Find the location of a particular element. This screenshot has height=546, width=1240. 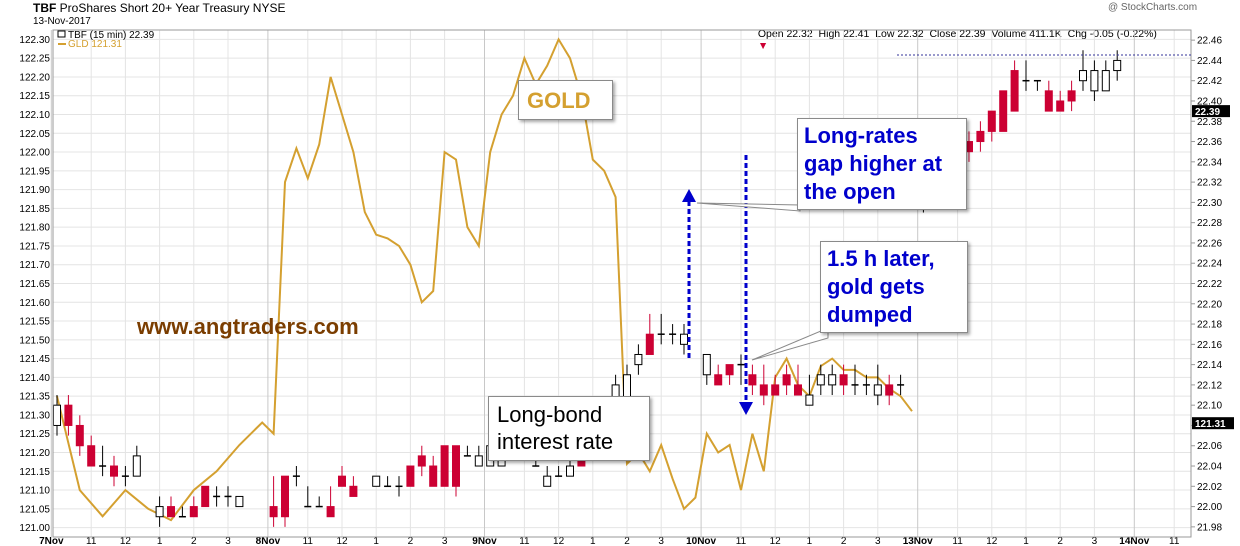

left-tick-label: 122.00 is located at coordinates (34, 153).